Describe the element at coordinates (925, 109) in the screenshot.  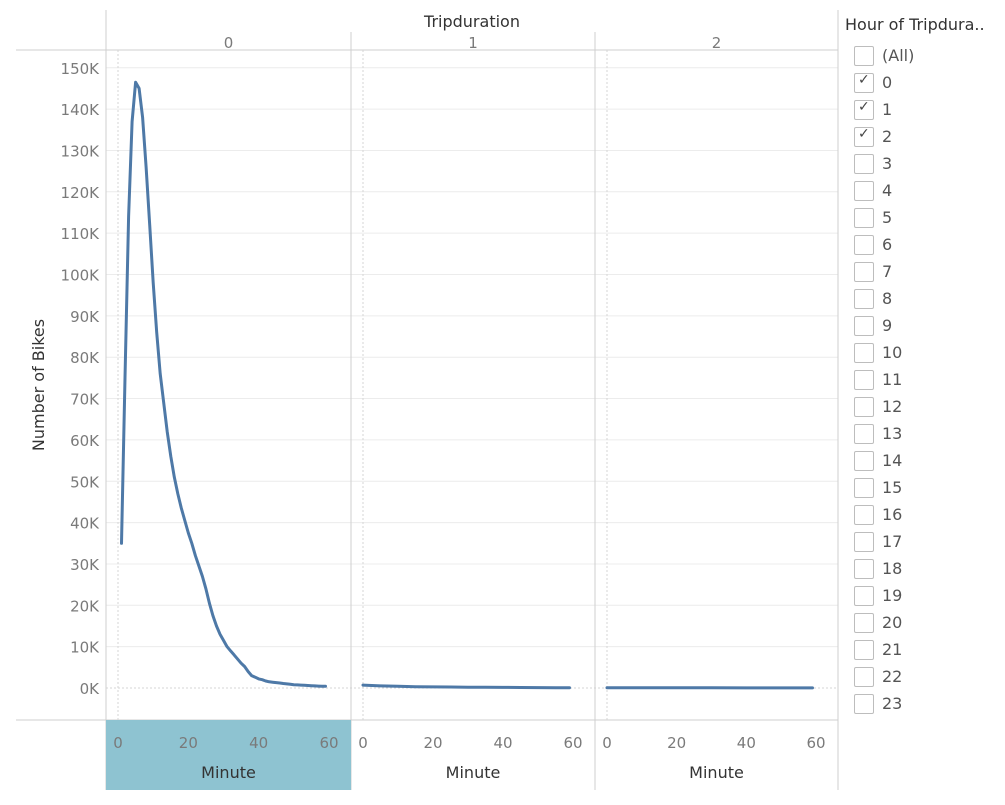
I see `filter-item: 1` at that location.